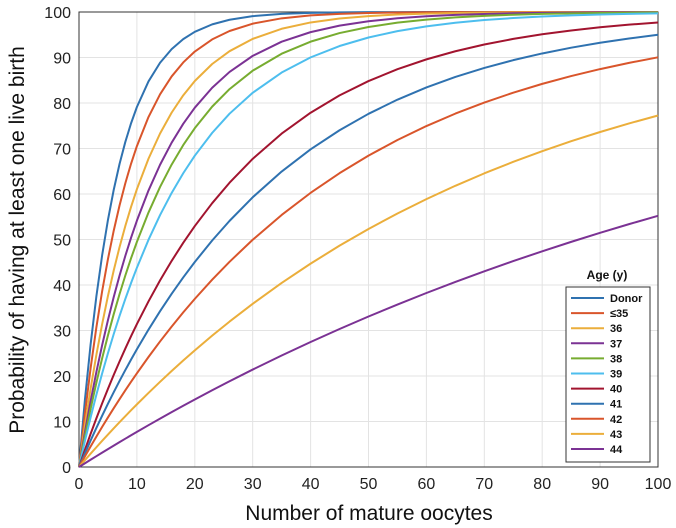 This screenshot has height=528, width=676. Describe the element at coordinates (369, 484) in the screenshot. I see `x-tick-label: 50` at that location.